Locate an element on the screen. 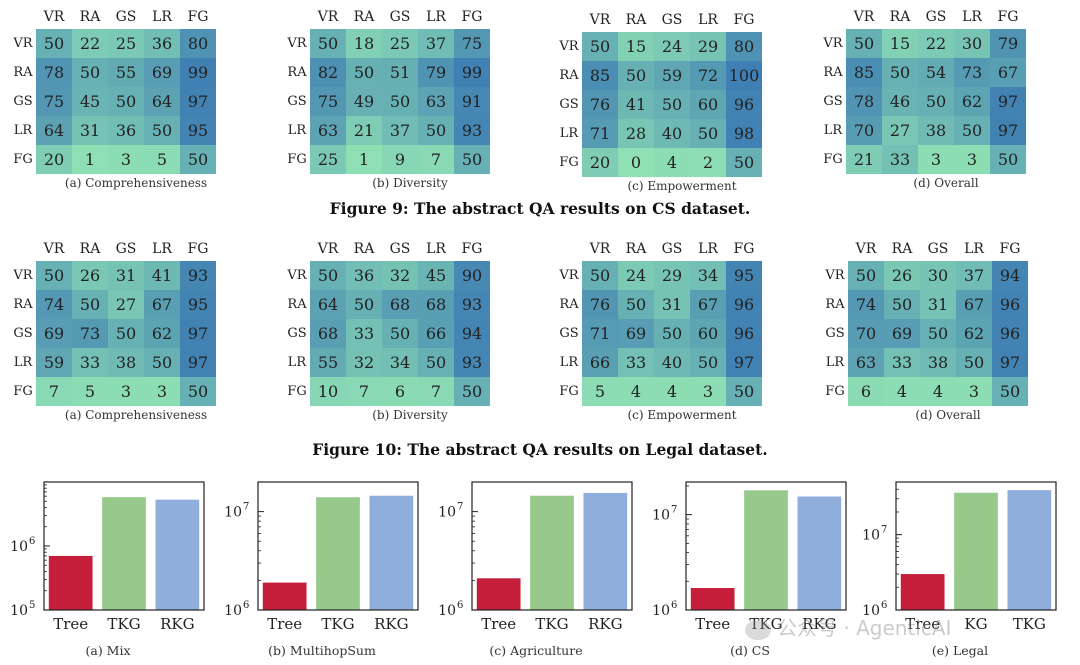 The height and width of the screenshot is (665, 1080). bar-rkg is located at coordinates (177, 554).